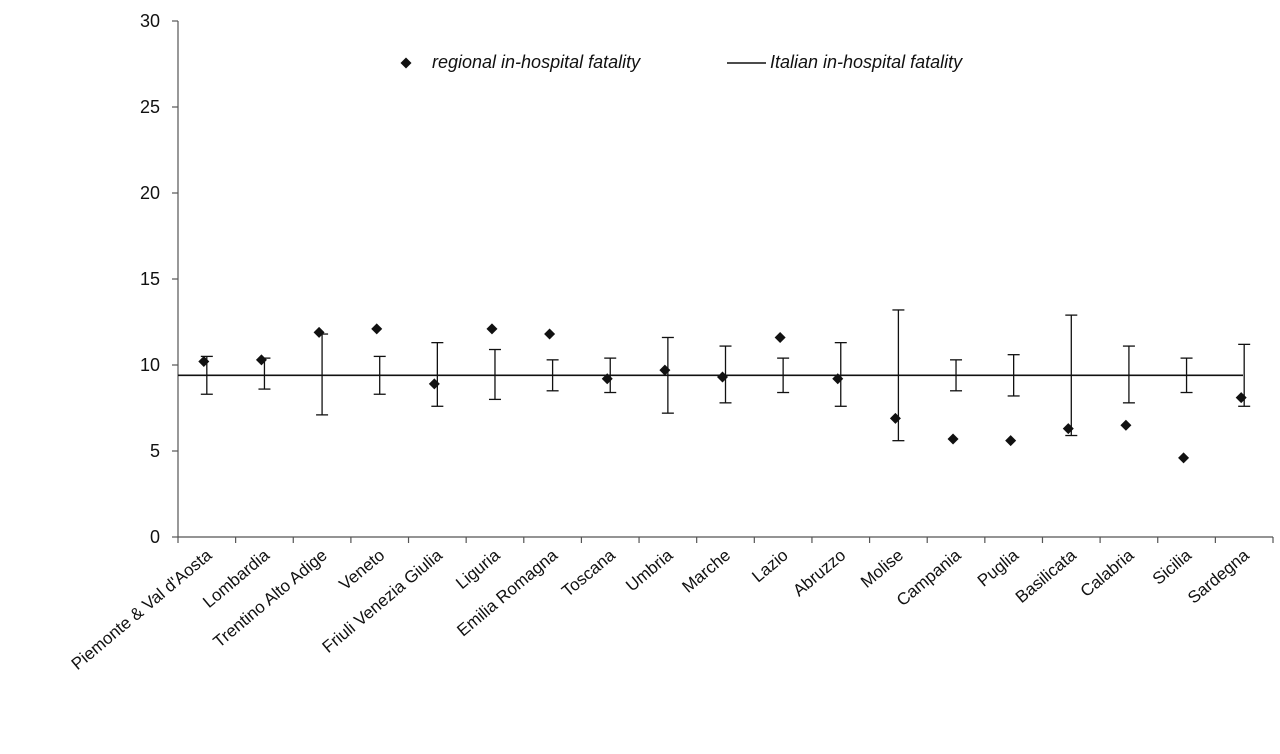  I want to click on x-tick-label: Piemonte & Val d'Aosta, so click(142, 609).